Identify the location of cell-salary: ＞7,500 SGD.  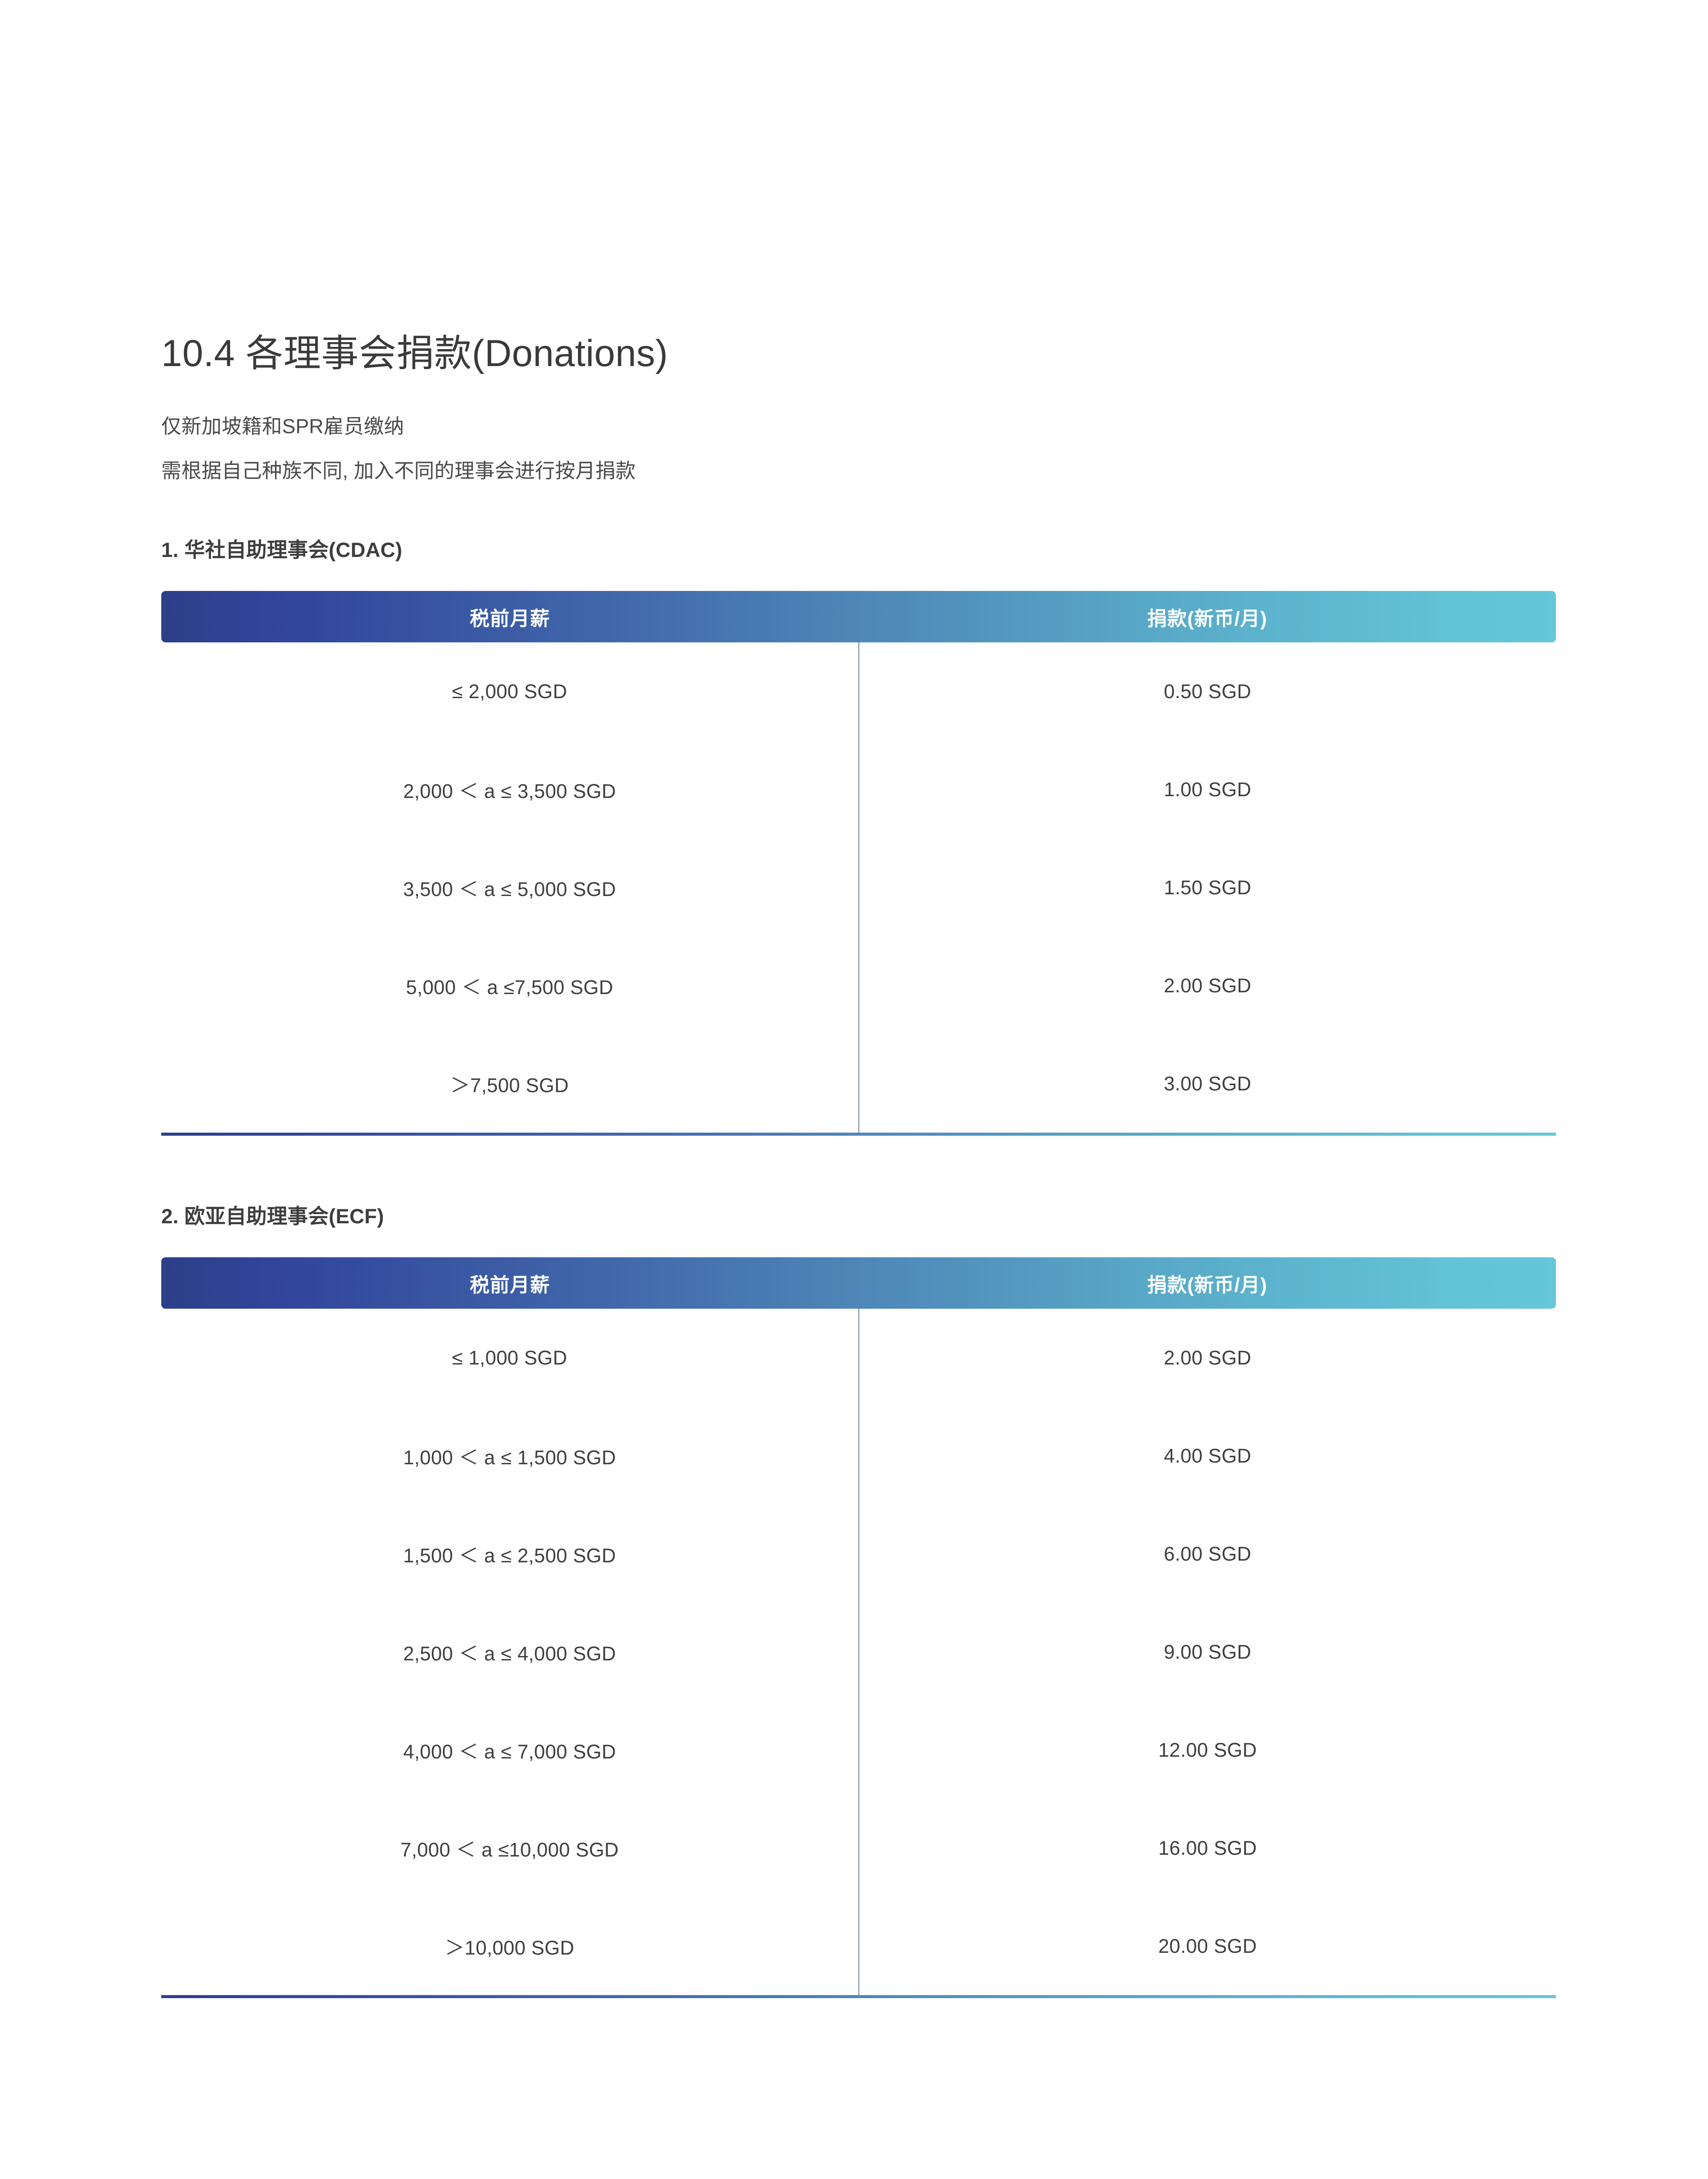
(510, 1084).